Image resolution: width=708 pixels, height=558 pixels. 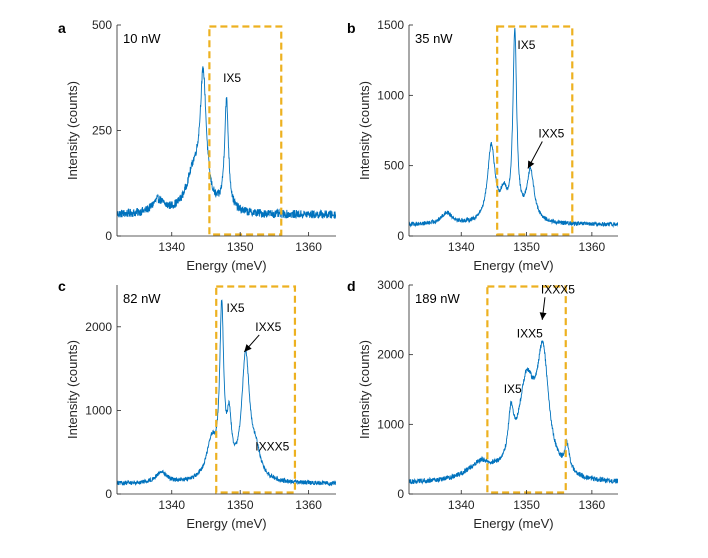 I want to click on spectrum-line-b, so click(x=513, y=128).